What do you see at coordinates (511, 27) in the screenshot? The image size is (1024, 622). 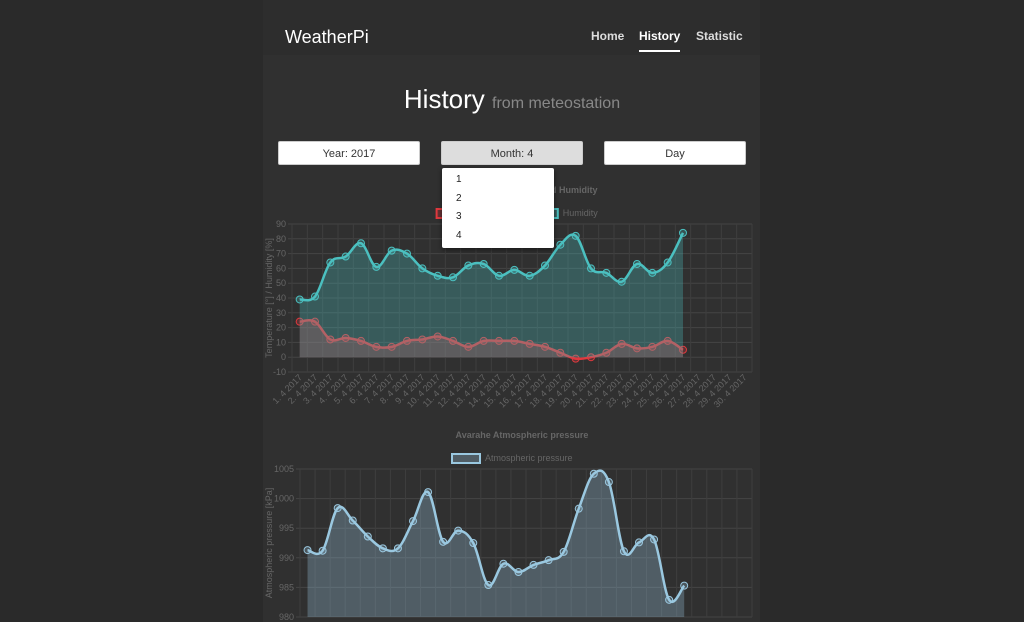 I see `navbar` at bounding box center [511, 27].